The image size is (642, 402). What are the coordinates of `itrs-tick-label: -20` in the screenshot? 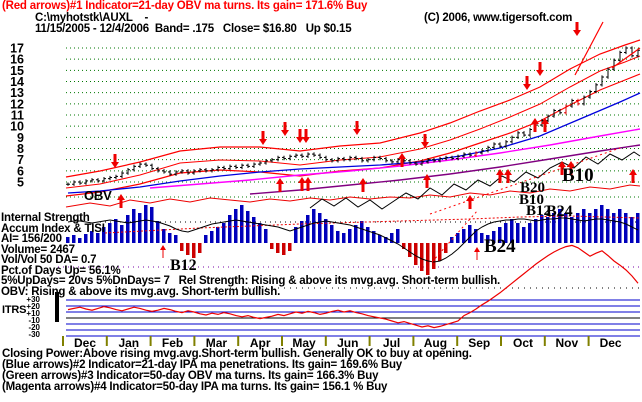 It's located at (34, 327).